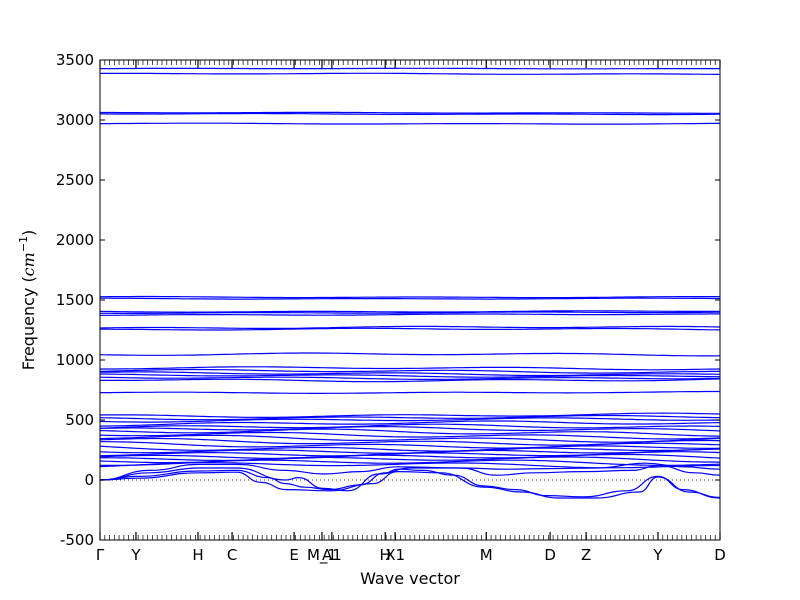  I want to click on y-axis-label-math: cm, so click(28, 264).